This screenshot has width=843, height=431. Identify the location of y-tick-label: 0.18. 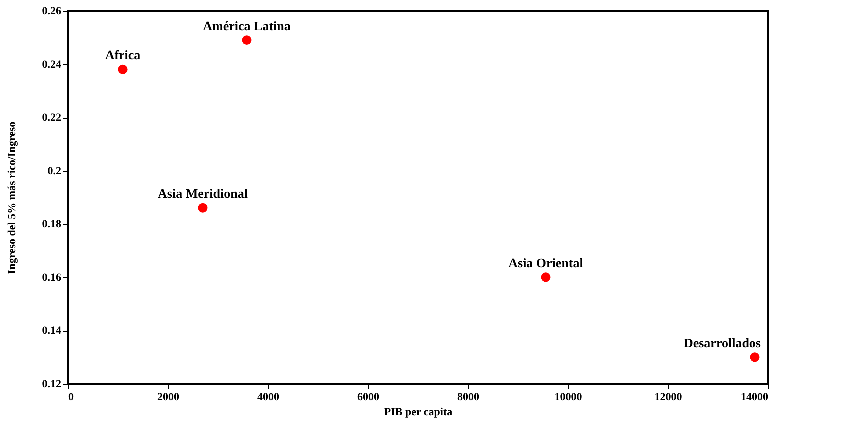
(52, 224).